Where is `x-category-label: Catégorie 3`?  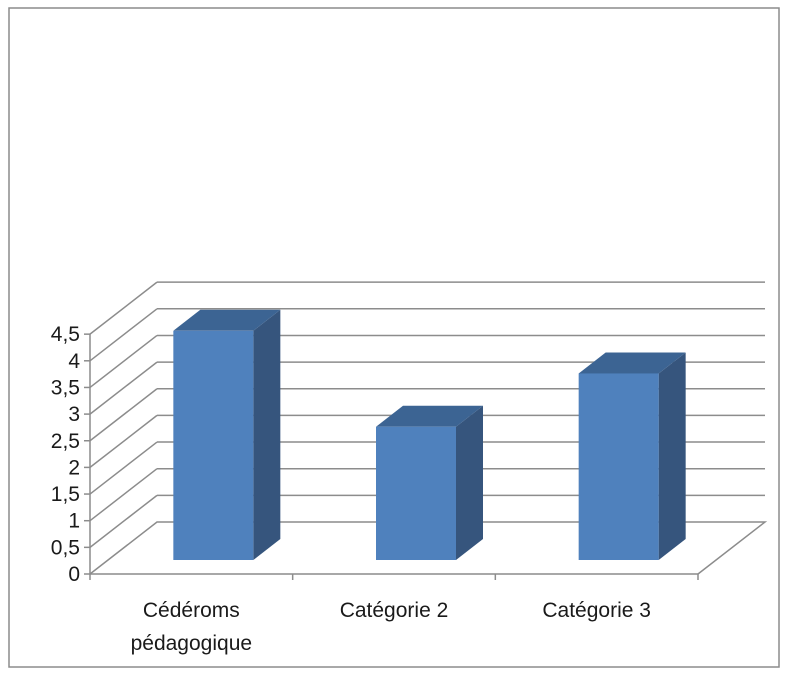
x-category-label: Catégorie 3 is located at coordinates (596, 610).